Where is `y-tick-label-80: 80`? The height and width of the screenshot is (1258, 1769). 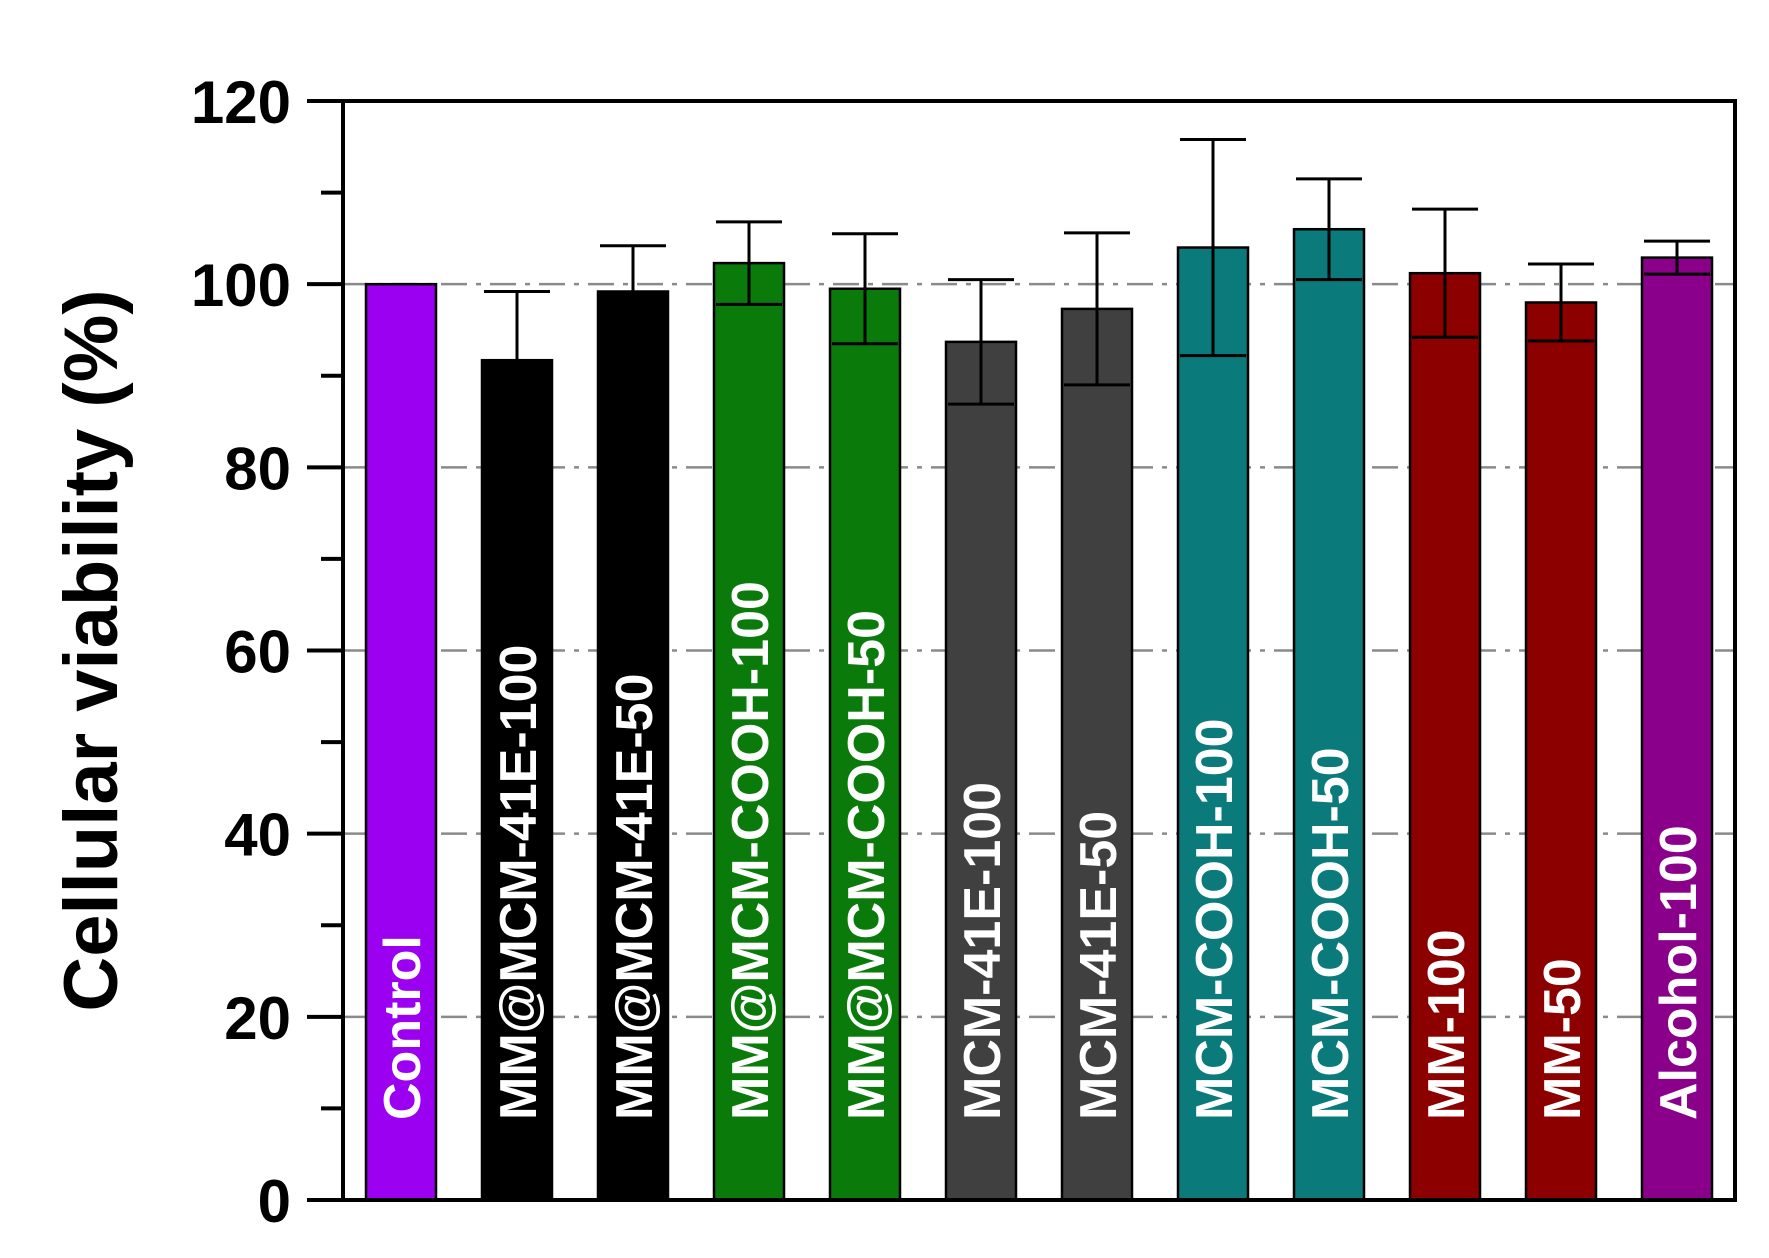
y-tick-label-80: 80 is located at coordinates (257, 468).